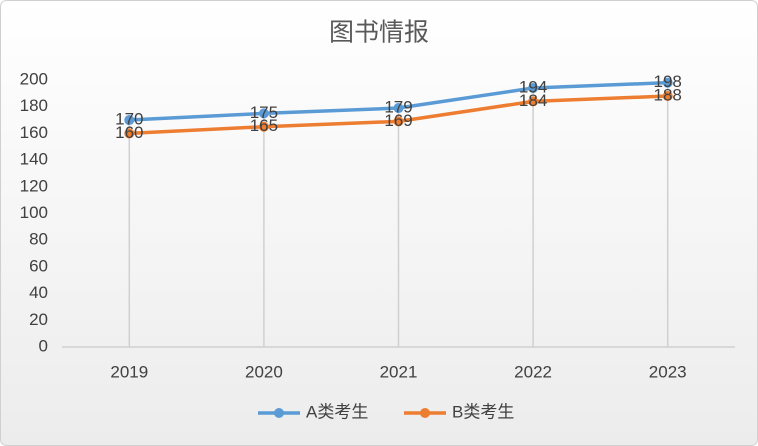 This screenshot has width=758, height=446. Describe the element at coordinates (337, 411) in the screenshot. I see `legend-label: A类考生` at that location.